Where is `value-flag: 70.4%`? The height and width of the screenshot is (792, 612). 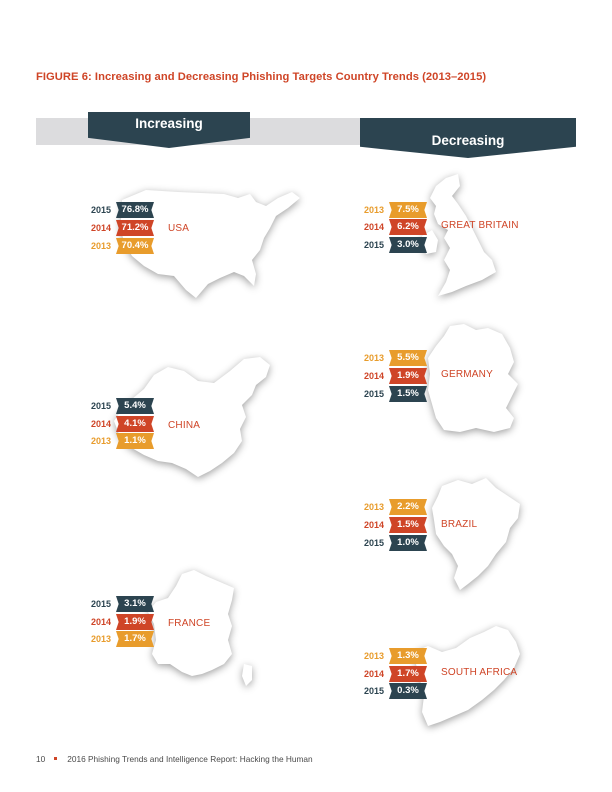 value-flag: 70.4% is located at coordinates (135, 246).